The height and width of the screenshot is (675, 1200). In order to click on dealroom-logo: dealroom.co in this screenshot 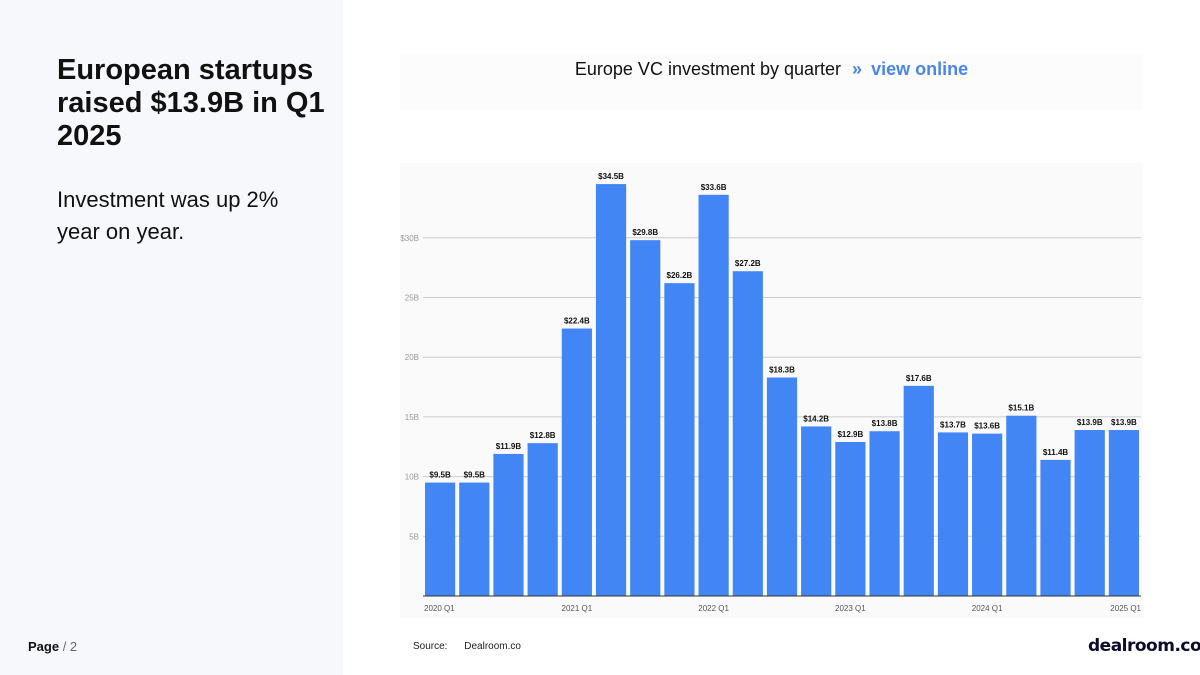, I will do `click(1144, 646)`.